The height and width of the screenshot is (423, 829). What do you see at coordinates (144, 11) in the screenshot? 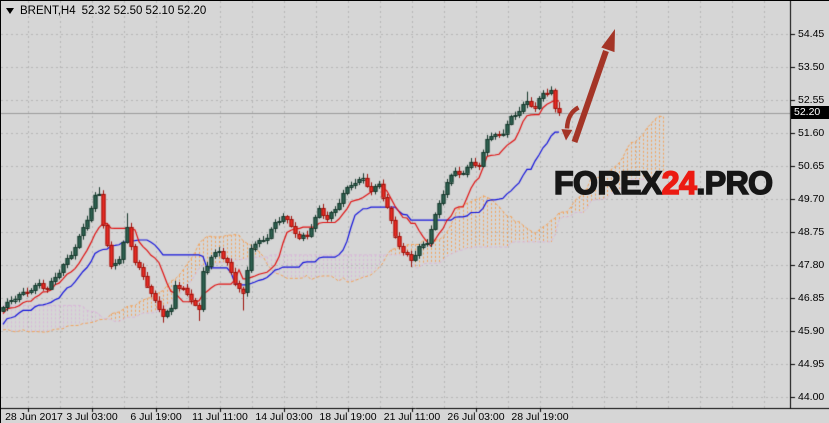
I see `ohlc-quote-label: 52.32 52.50 52.10 52.20` at bounding box center [144, 11].